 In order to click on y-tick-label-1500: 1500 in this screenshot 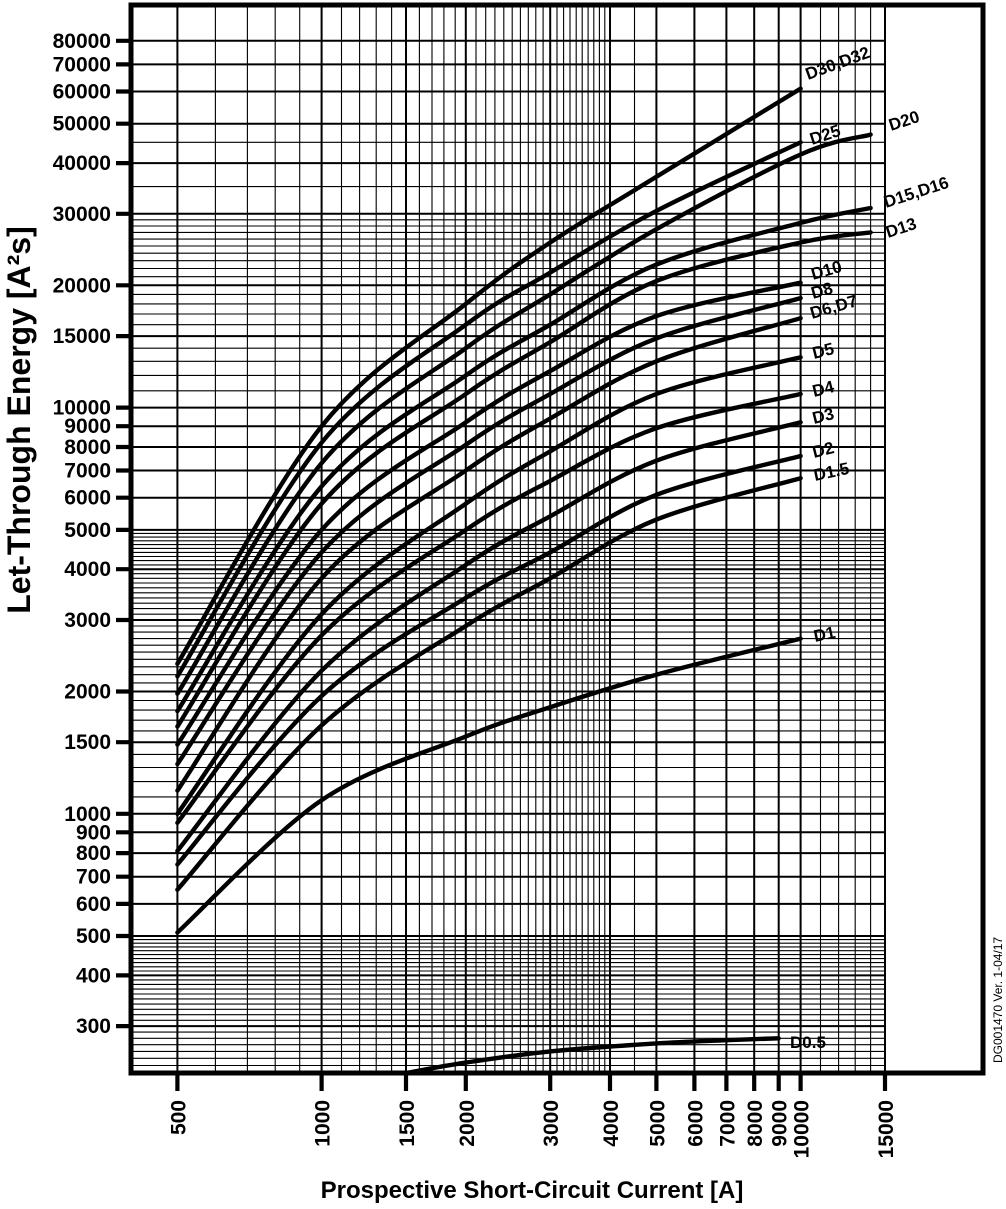, I will do `click(87, 742)`.